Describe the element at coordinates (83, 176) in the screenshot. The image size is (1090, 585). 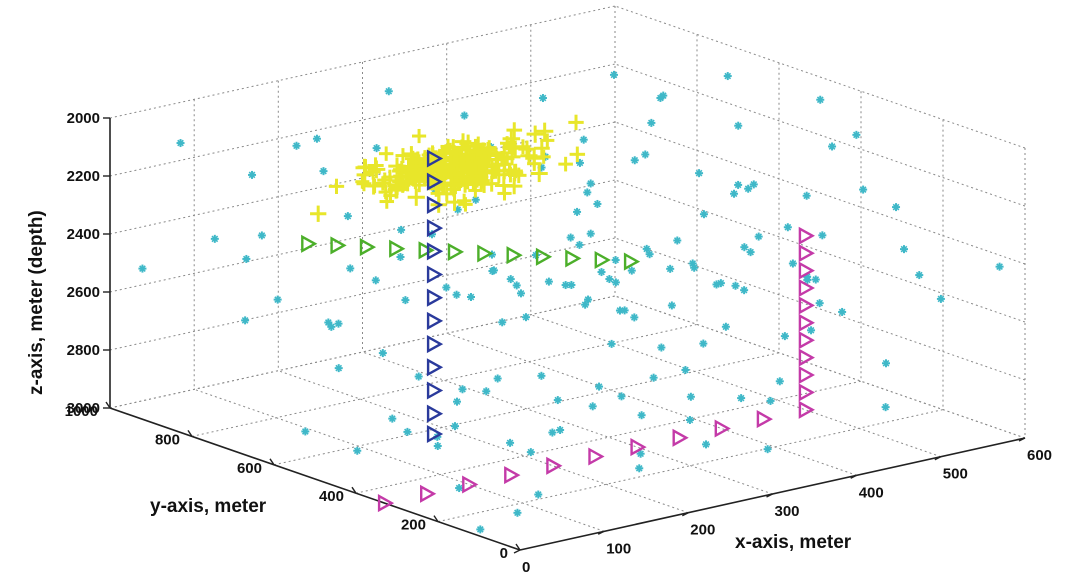
I see `z-tick-label: 2200` at that location.